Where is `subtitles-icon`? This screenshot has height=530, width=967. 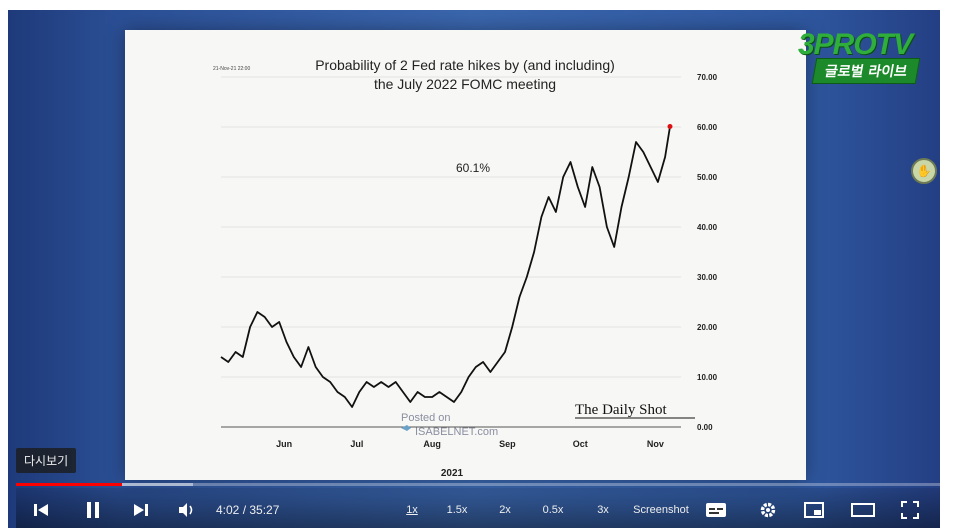
subtitles-icon is located at coordinates (716, 510).